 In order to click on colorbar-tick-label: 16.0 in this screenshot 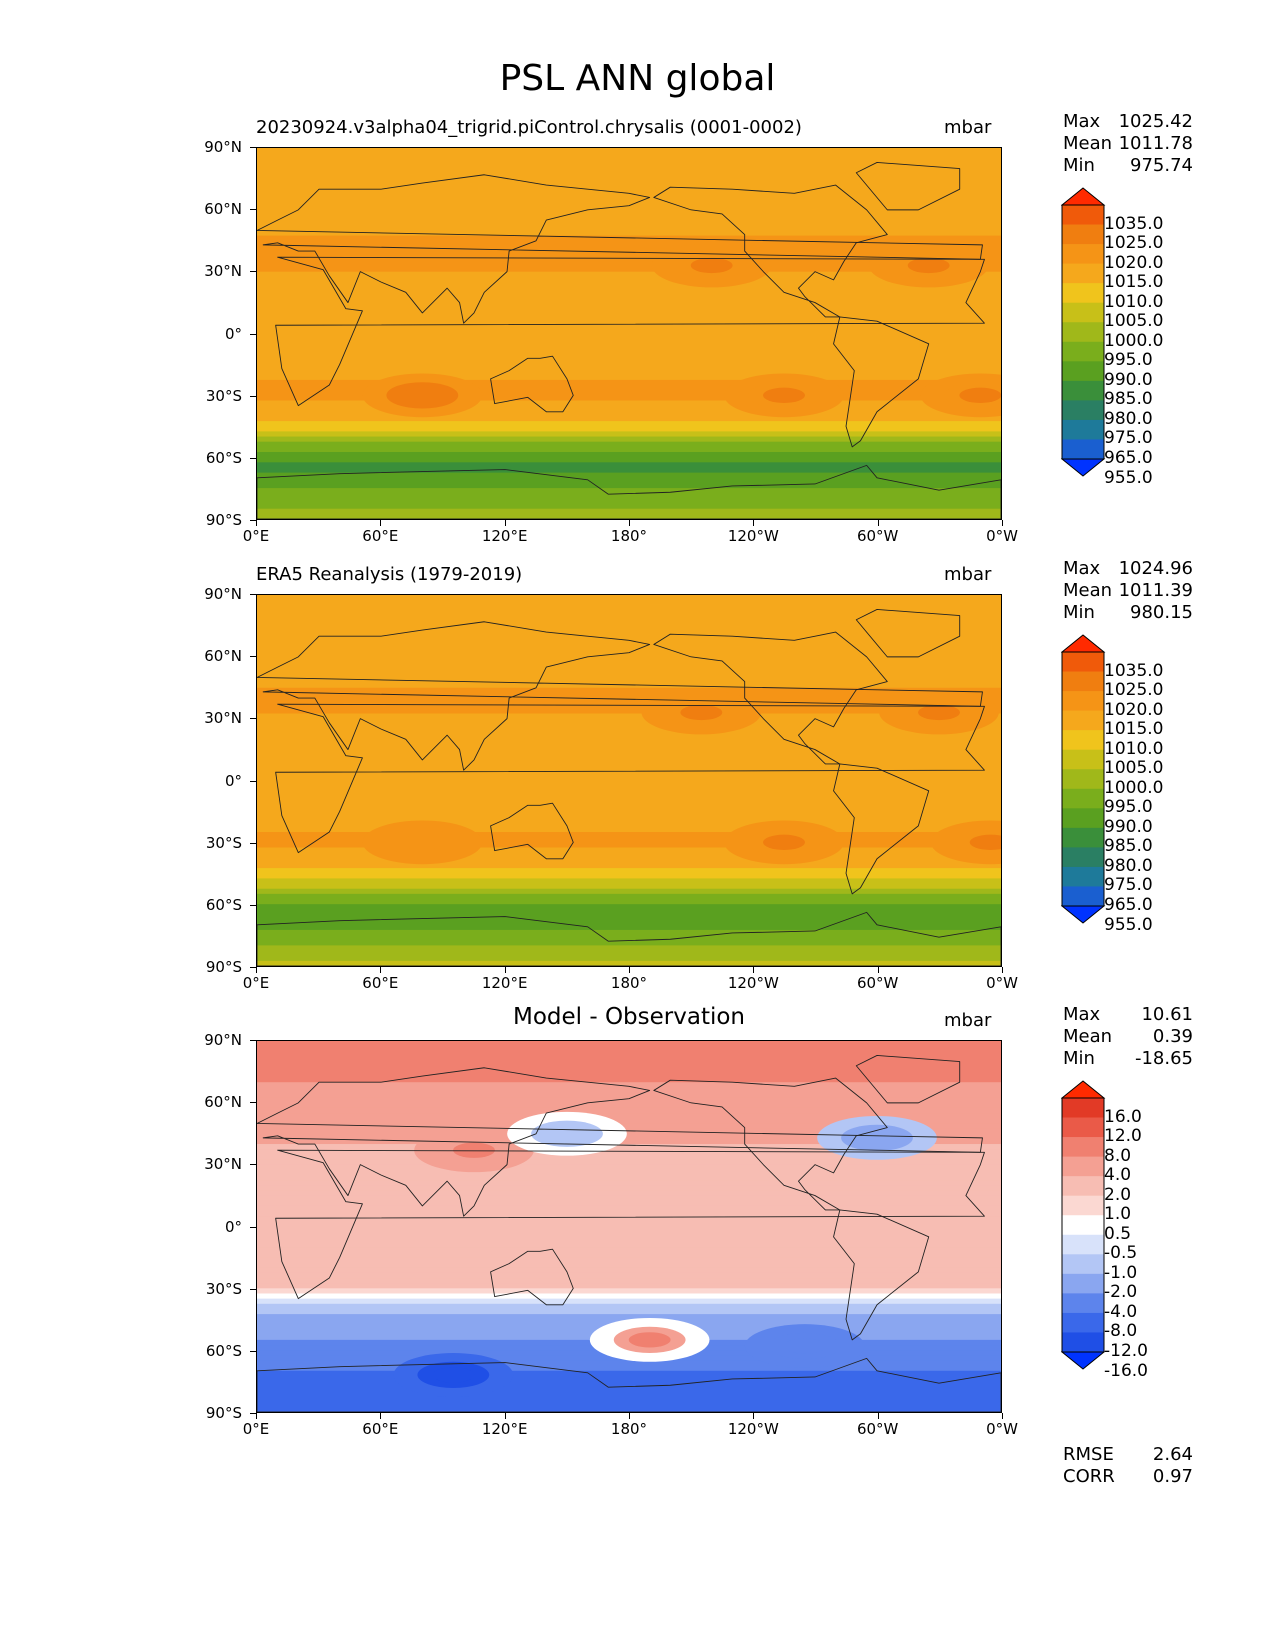, I will do `click(1123, 1116)`.